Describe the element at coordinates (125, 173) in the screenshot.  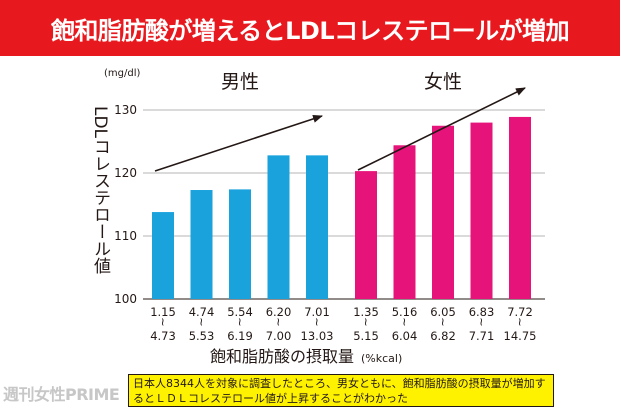
I see `y-tick-label: 120` at that location.